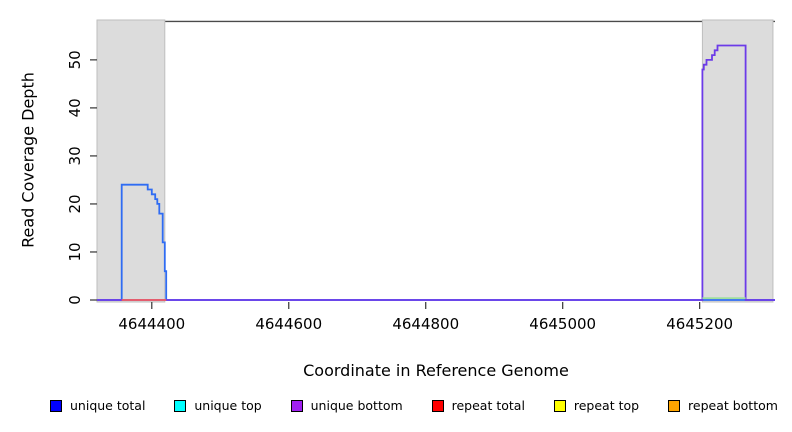  What do you see at coordinates (733, 405) in the screenshot?
I see `legend-label: repeat bottom` at bounding box center [733, 405].